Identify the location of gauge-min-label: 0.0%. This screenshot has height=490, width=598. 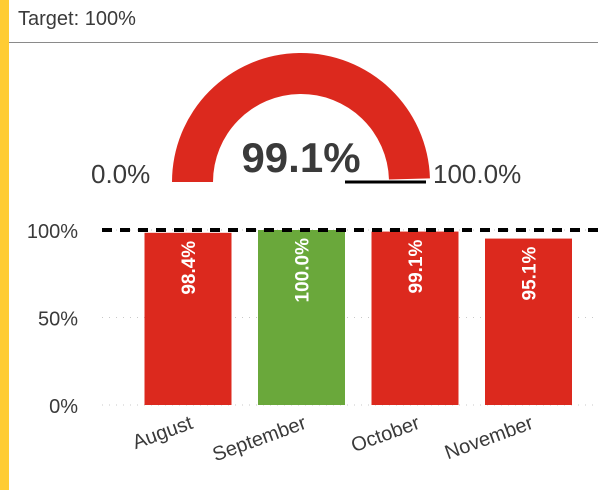
(120, 174).